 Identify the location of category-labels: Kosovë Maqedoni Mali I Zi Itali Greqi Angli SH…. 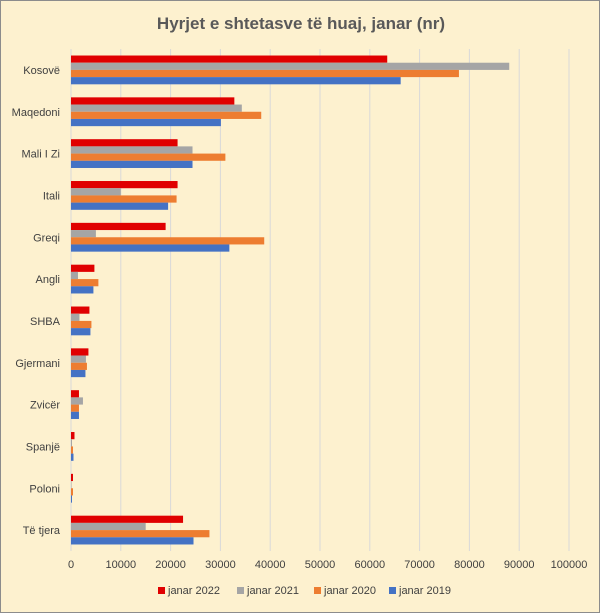
(36, 301).